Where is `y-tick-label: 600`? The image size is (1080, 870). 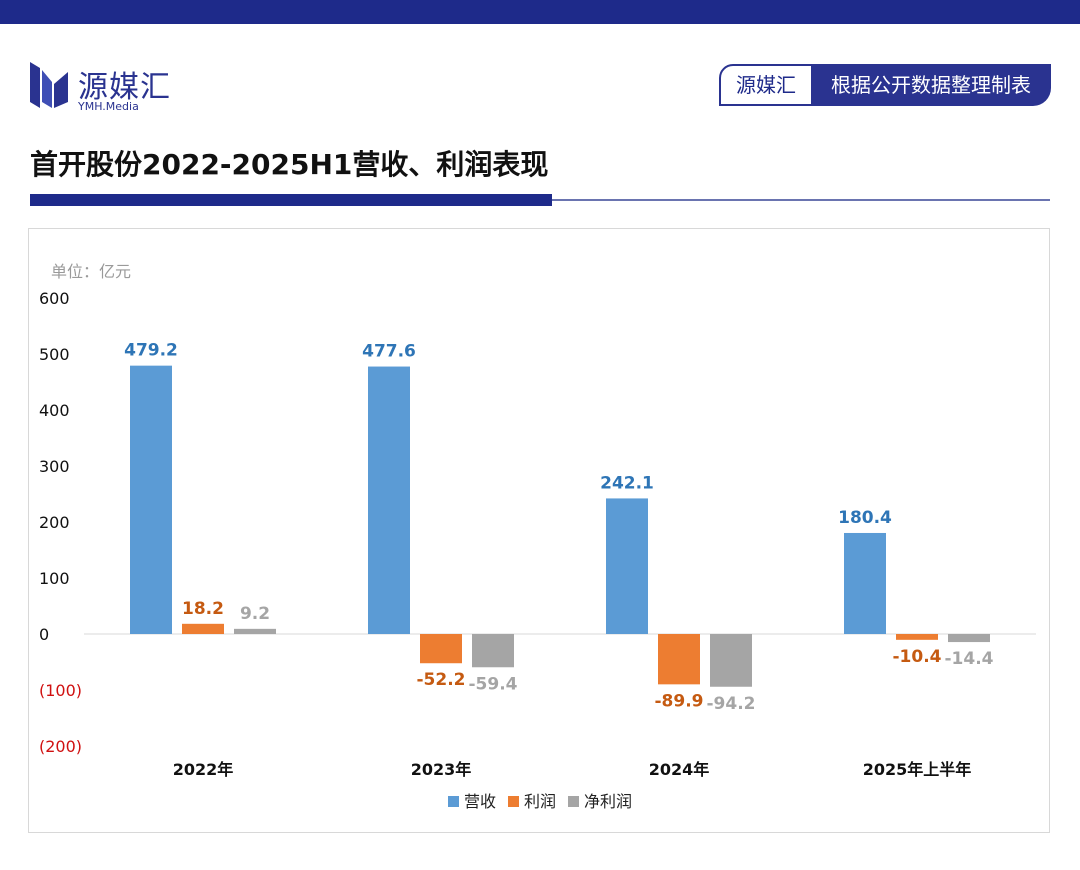
y-tick-label: 600 is located at coordinates (54, 298).